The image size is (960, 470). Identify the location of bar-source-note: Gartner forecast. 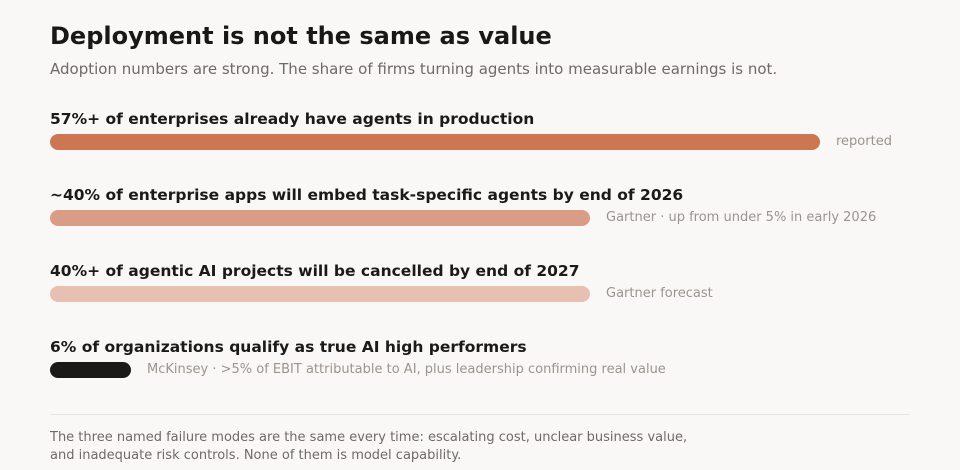
(659, 293).